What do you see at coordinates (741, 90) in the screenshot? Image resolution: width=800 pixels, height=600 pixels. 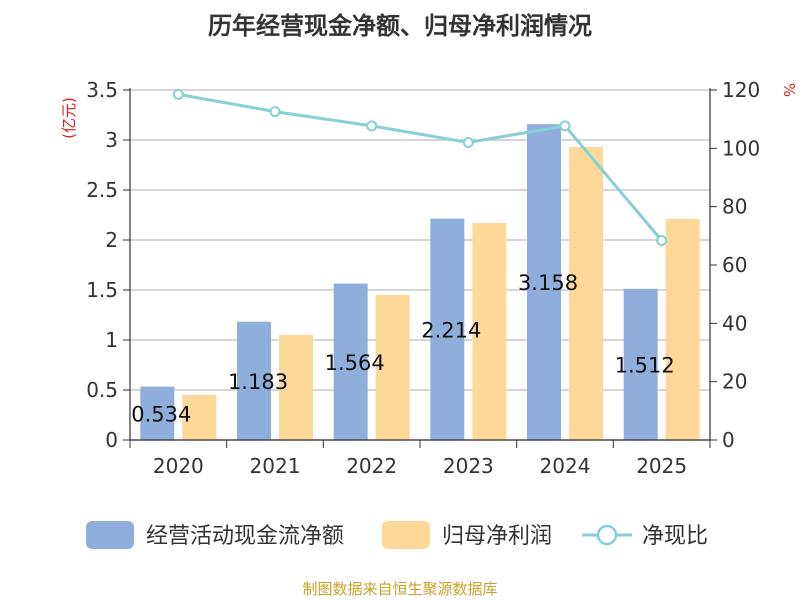 I see `y-right-tick-label: 120` at bounding box center [741, 90].